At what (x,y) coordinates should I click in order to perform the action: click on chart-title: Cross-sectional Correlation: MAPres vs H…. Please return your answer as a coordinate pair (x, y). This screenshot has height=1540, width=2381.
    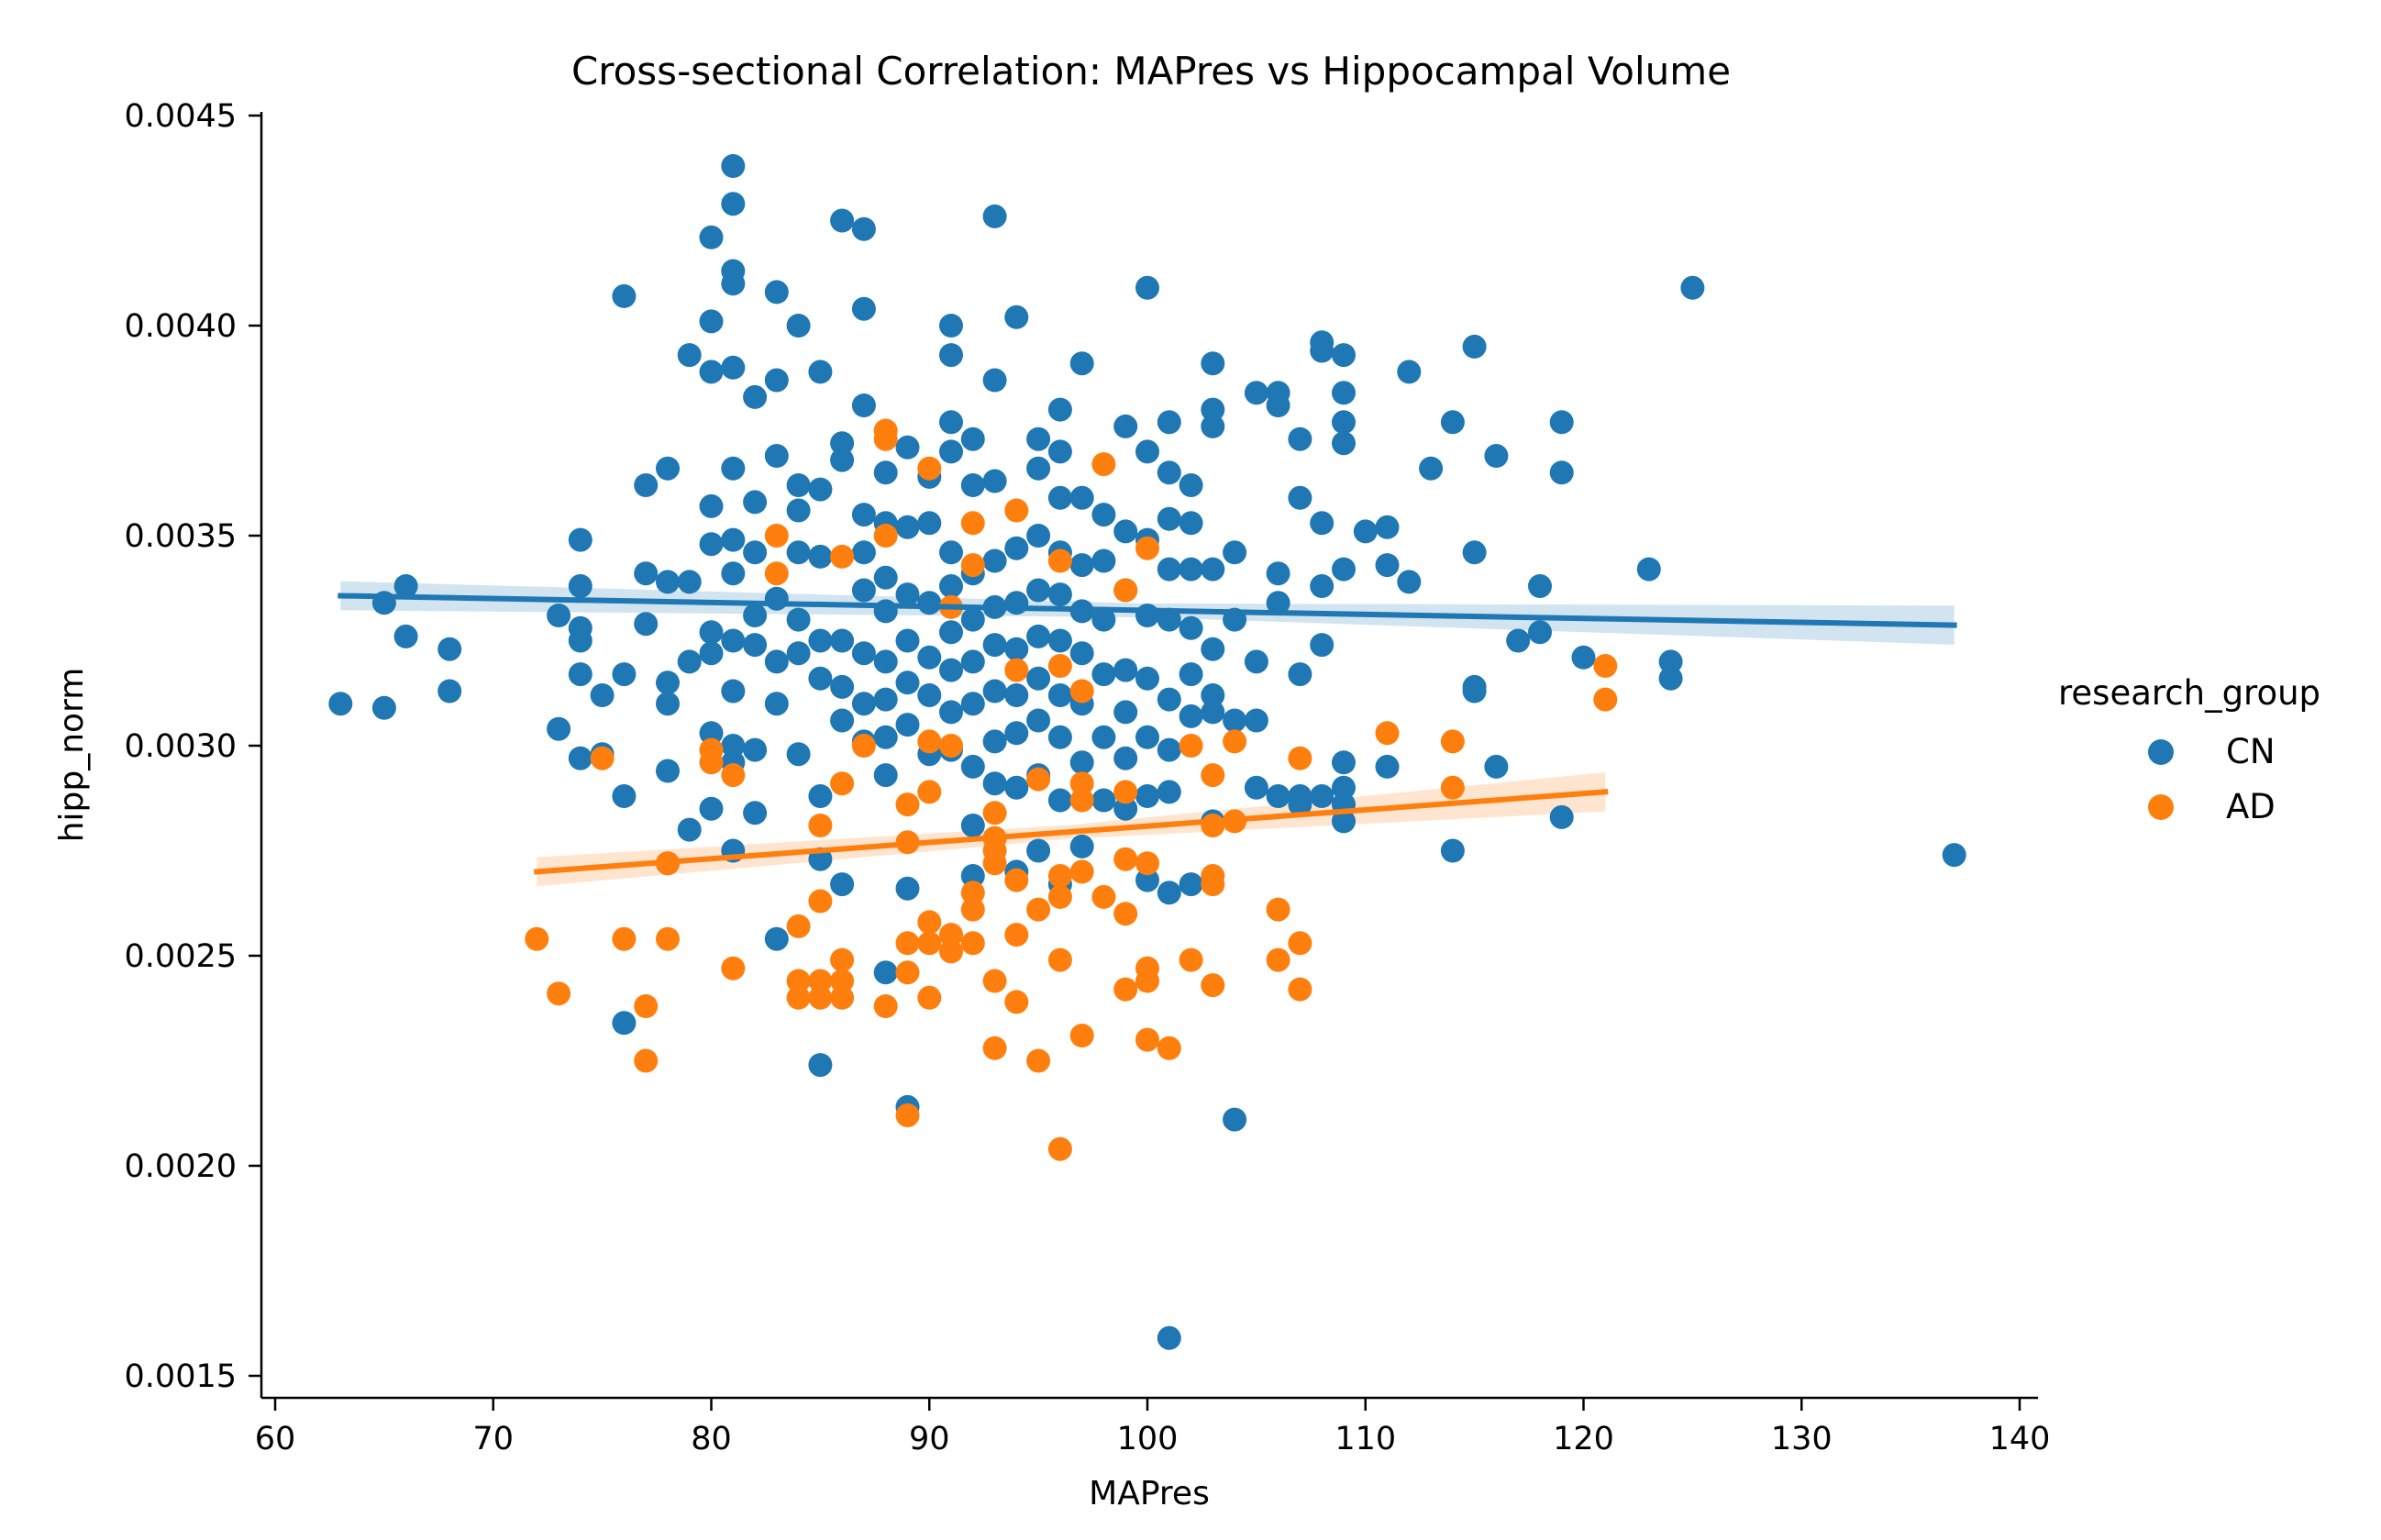
    Looking at the image, I should click on (1151, 71).